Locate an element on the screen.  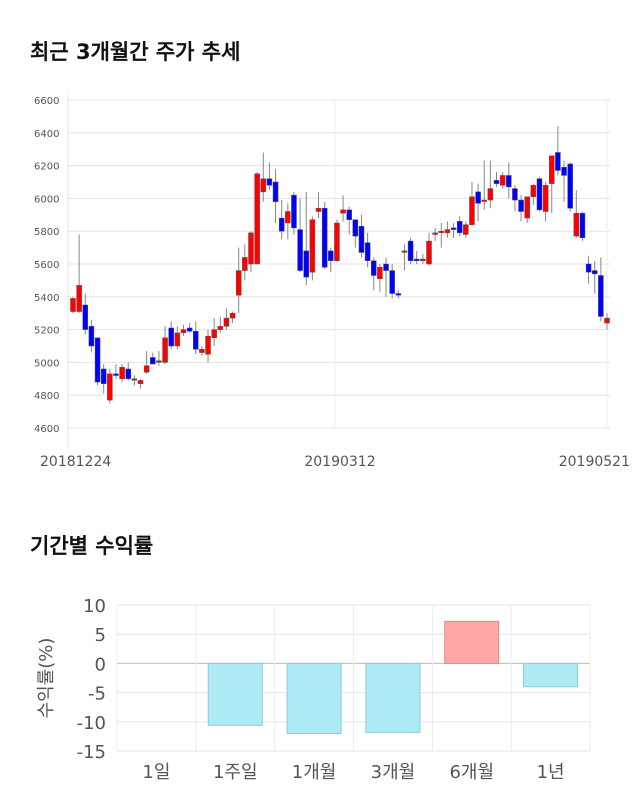
y-tick-label: 6600 is located at coordinates (46, 101).